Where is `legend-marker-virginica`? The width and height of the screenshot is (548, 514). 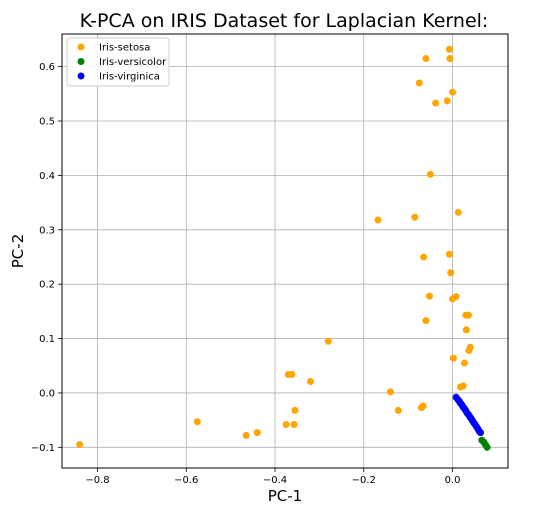
legend-marker-virginica is located at coordinates (81, 76).